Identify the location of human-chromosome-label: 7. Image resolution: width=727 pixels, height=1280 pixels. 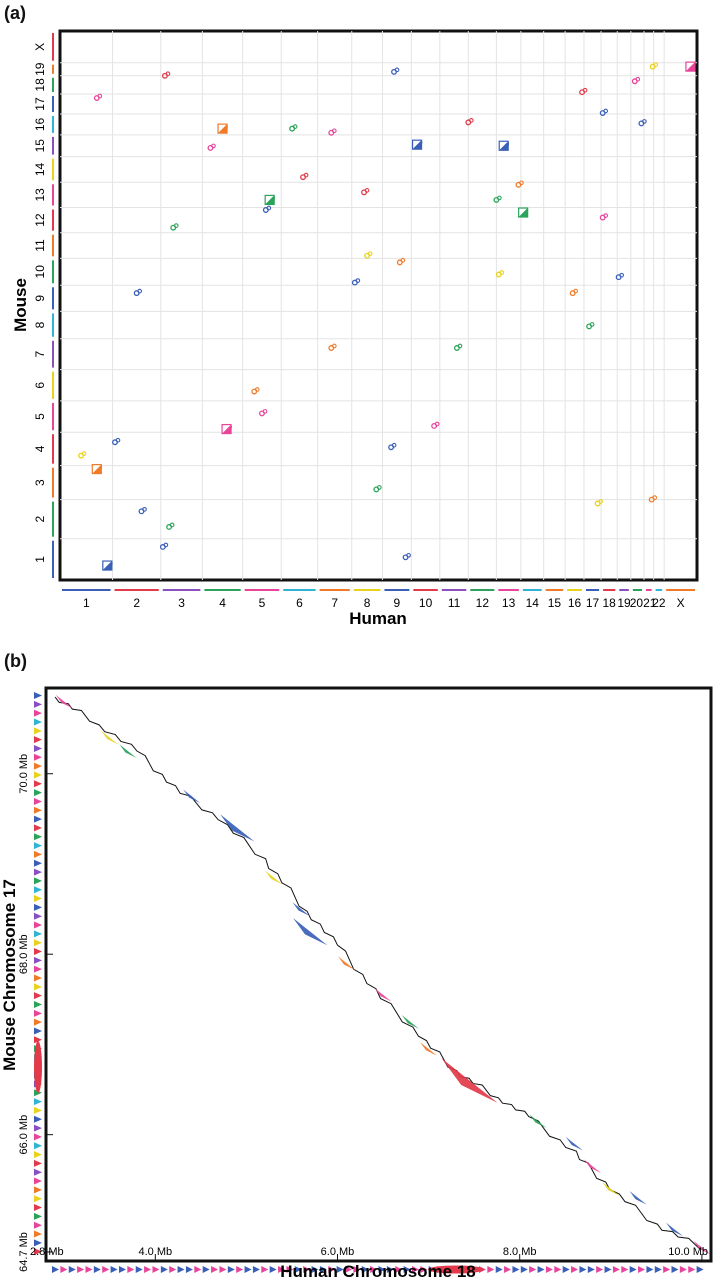
(334, 603).